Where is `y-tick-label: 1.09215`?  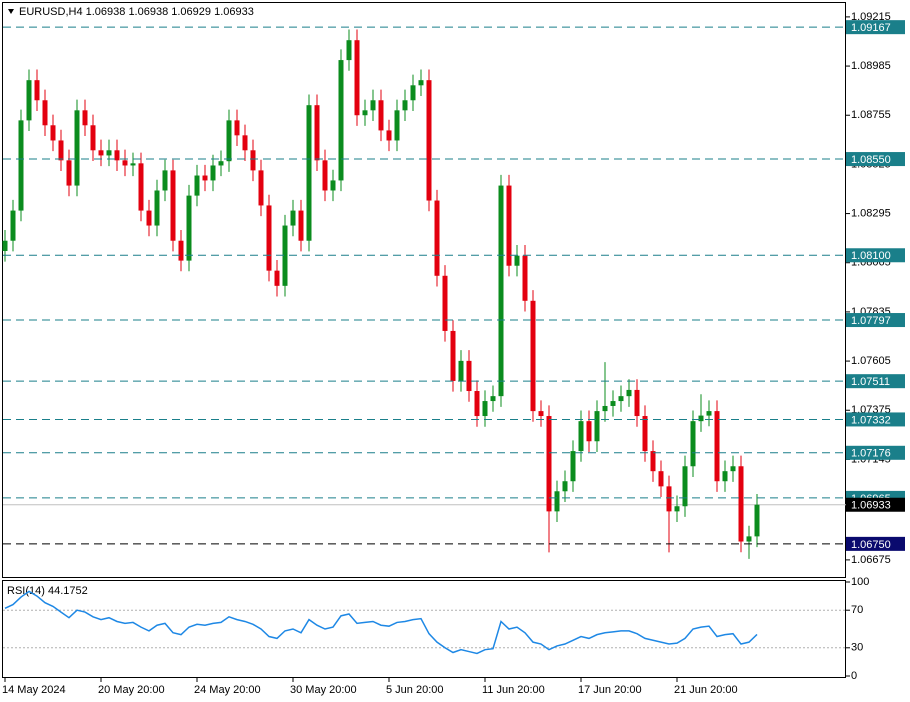 y-tick-label: 1.09215 is located at coordinates (871, 17).